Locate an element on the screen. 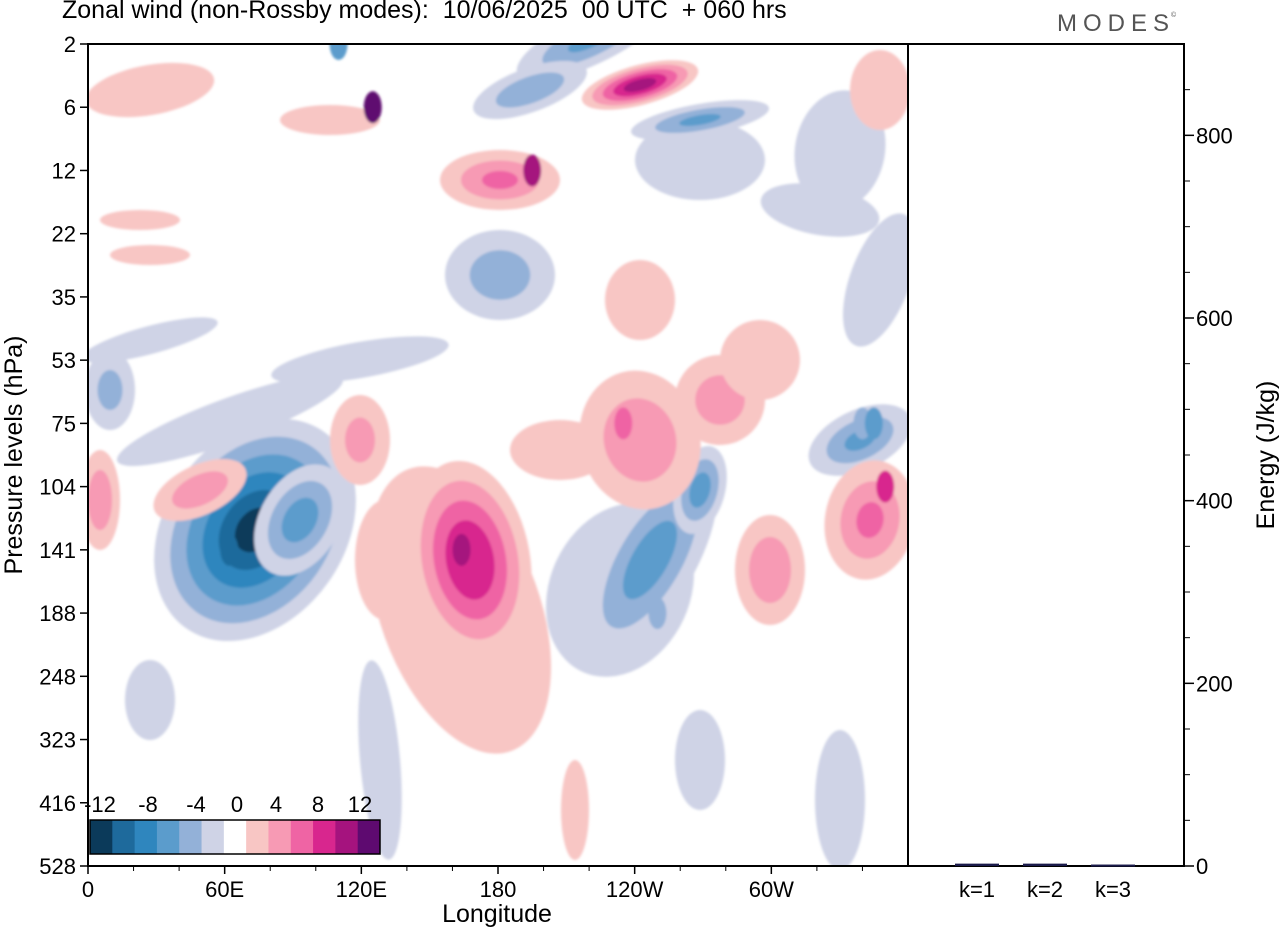  y-tick-label: 323 is located at coordinates (57, 740).